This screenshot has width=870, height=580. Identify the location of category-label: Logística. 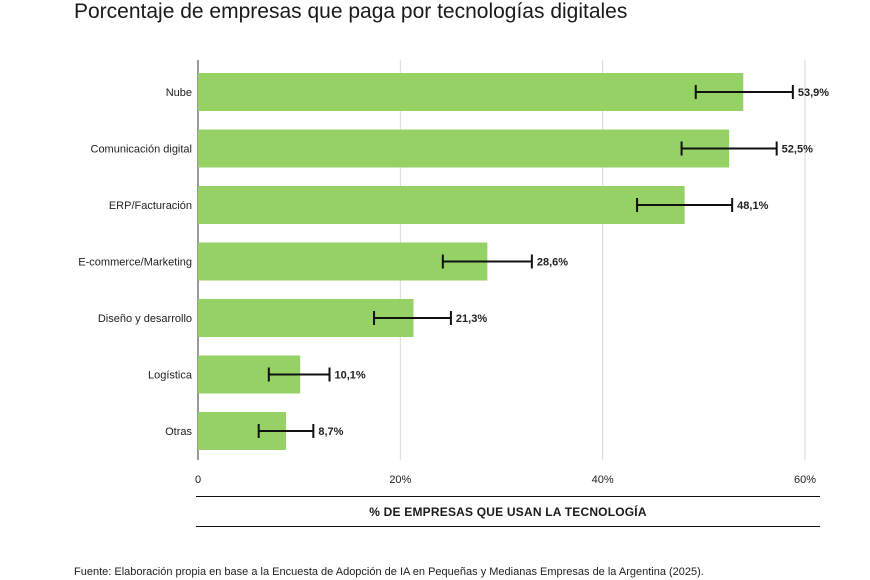
(170, 376).